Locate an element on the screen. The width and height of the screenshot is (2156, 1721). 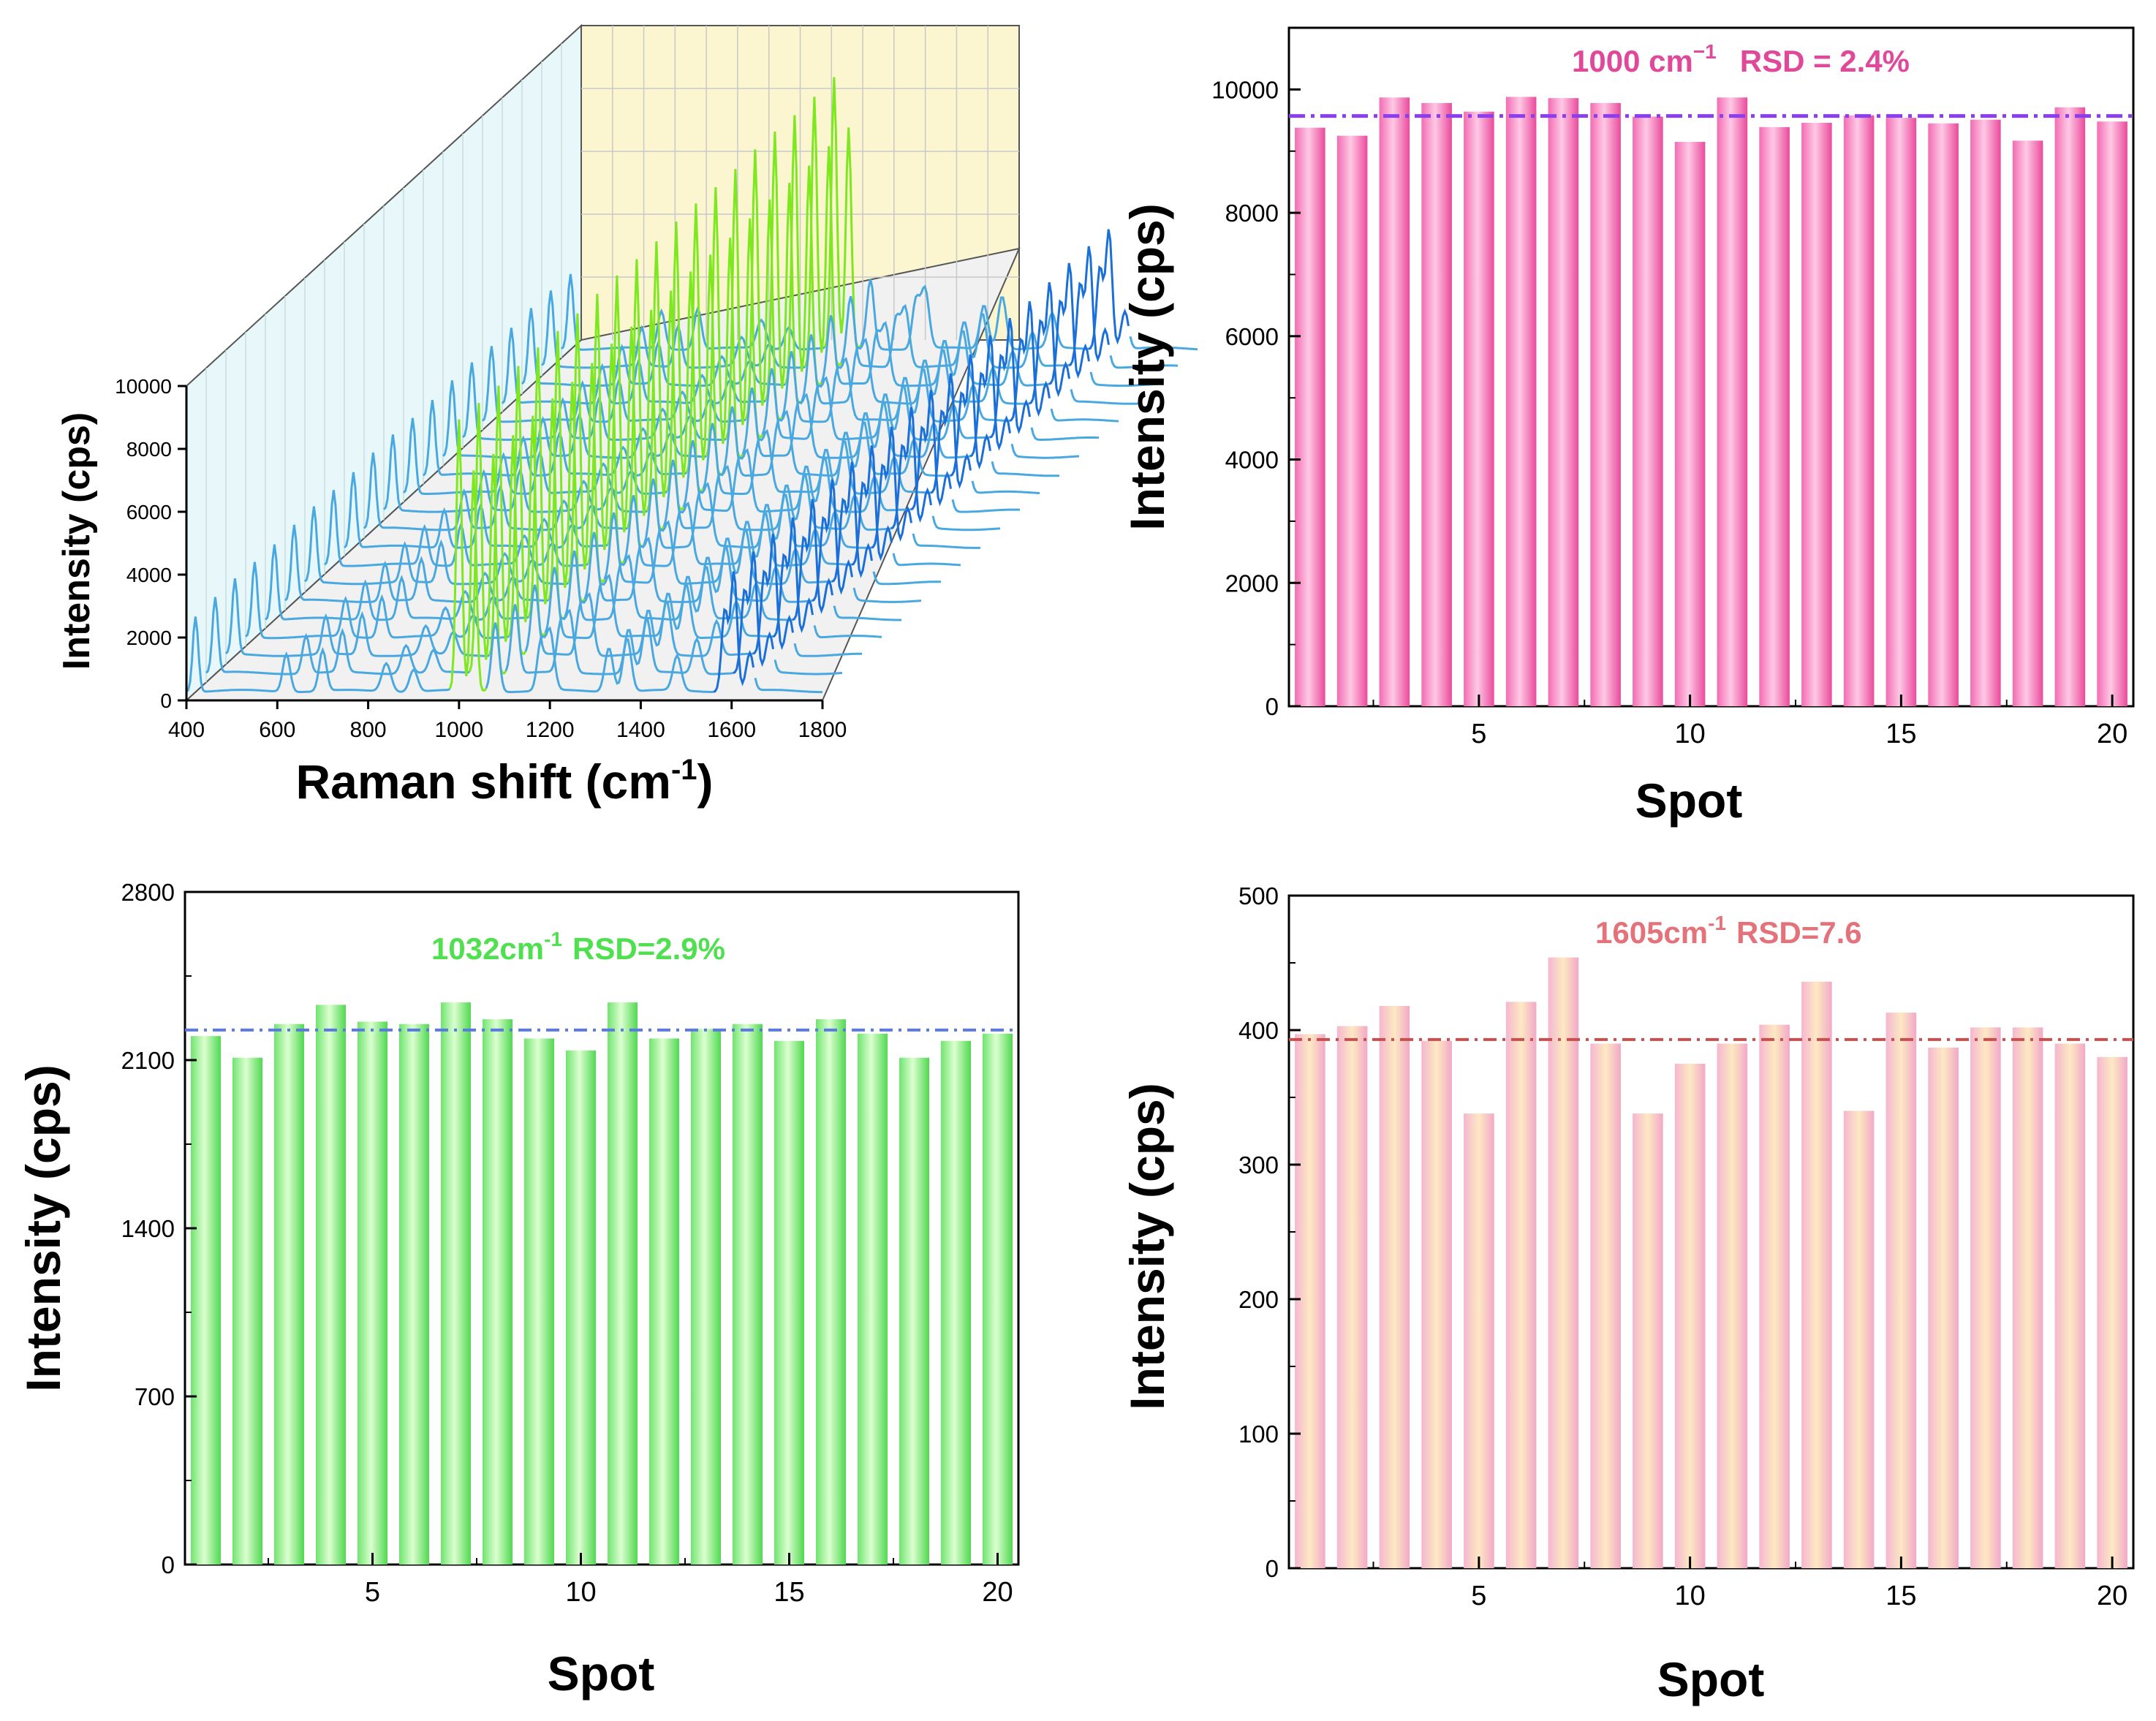
y-tick-label: 100 is located at coordinates (1258, 1435).